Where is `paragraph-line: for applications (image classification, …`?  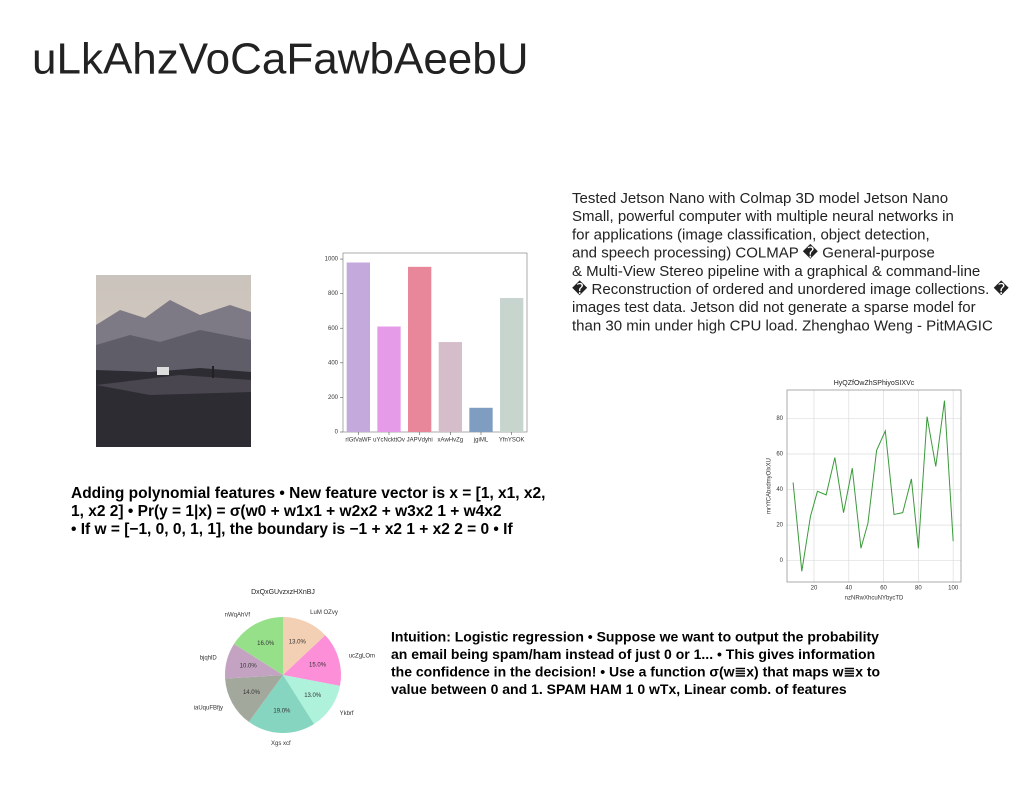
paragraph-line: for applications (image classification, … is located at coordinates (751, 234).